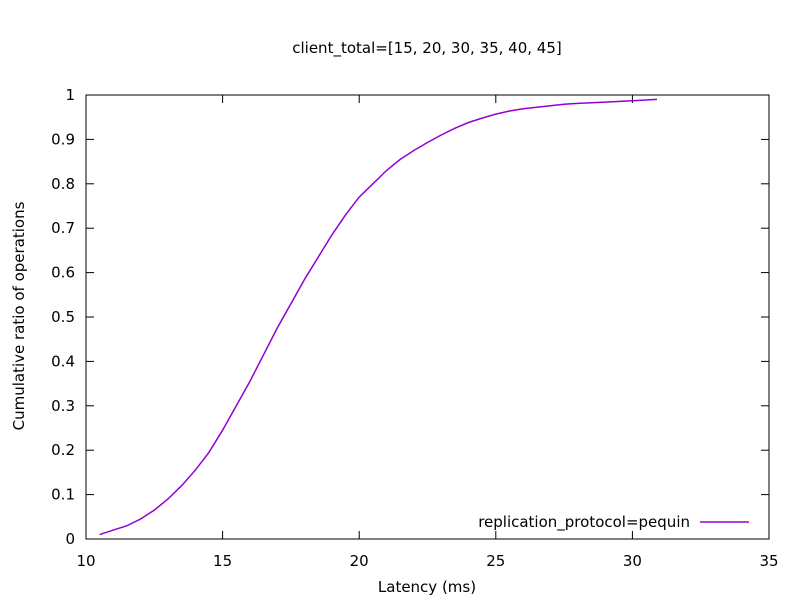  I want to click on y-tick-label-7: 0.7, so click(63, 228).